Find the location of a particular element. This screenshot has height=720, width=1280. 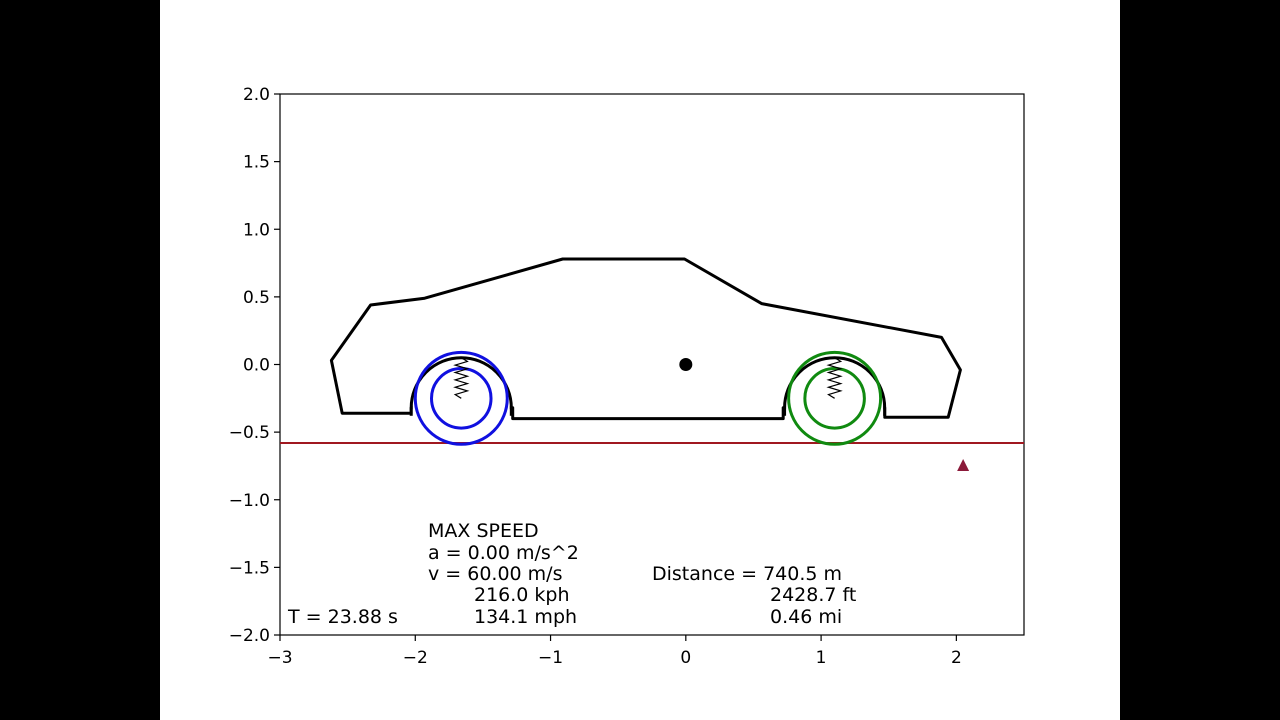

x-tick-label: −3 is located at coordinates (279, 658).